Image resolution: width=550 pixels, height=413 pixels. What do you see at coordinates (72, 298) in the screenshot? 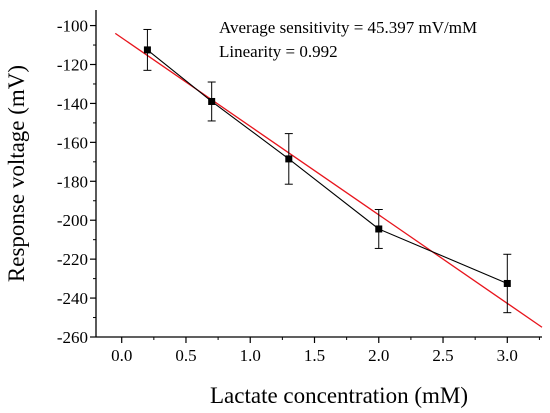
I see `y-tick-label: -240` at bounding box center [72, 298].